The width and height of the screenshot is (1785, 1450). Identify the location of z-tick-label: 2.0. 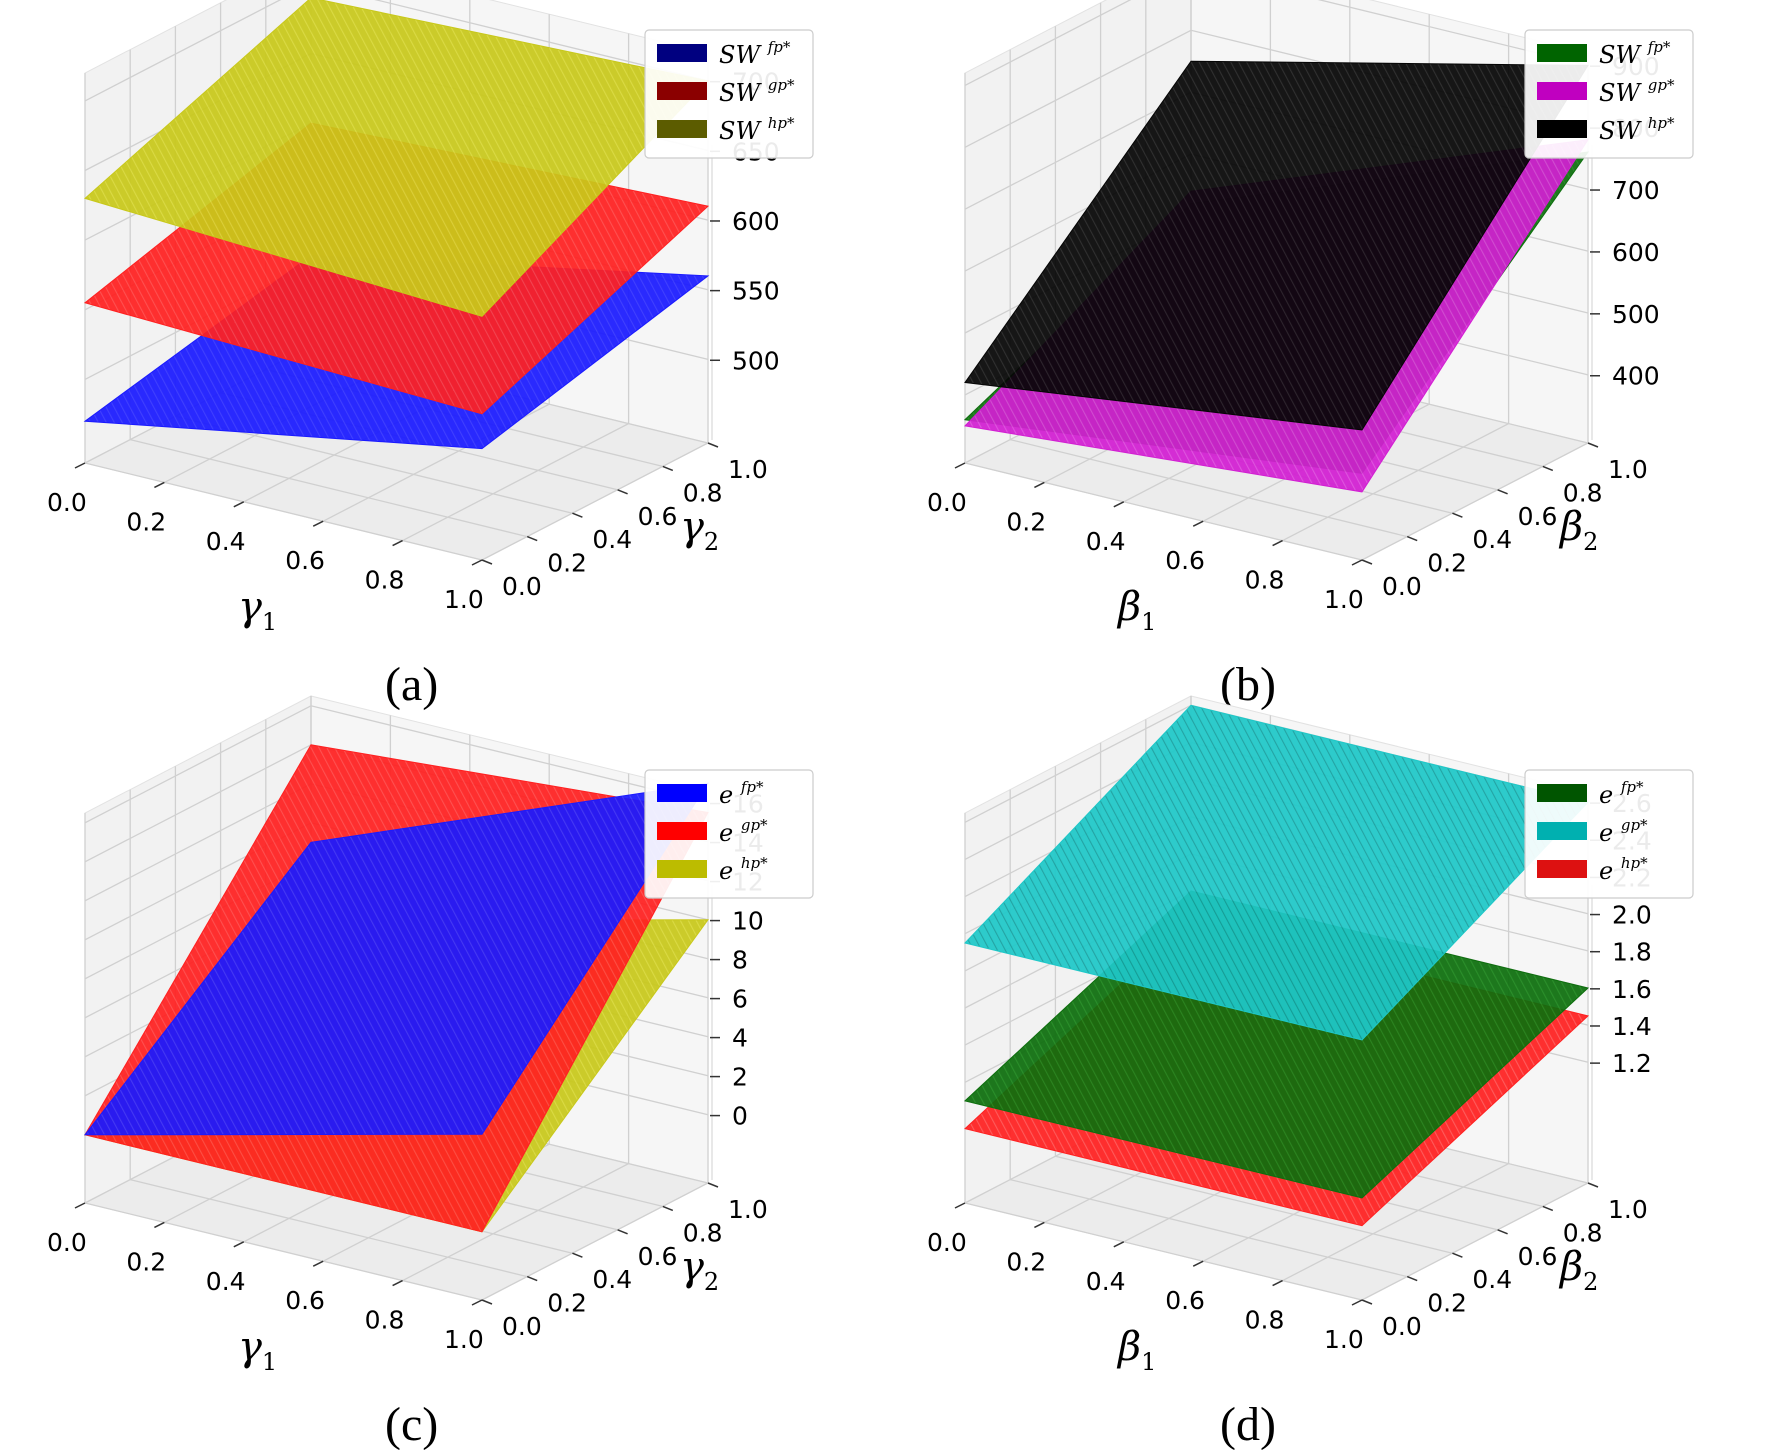
(1632, 915).